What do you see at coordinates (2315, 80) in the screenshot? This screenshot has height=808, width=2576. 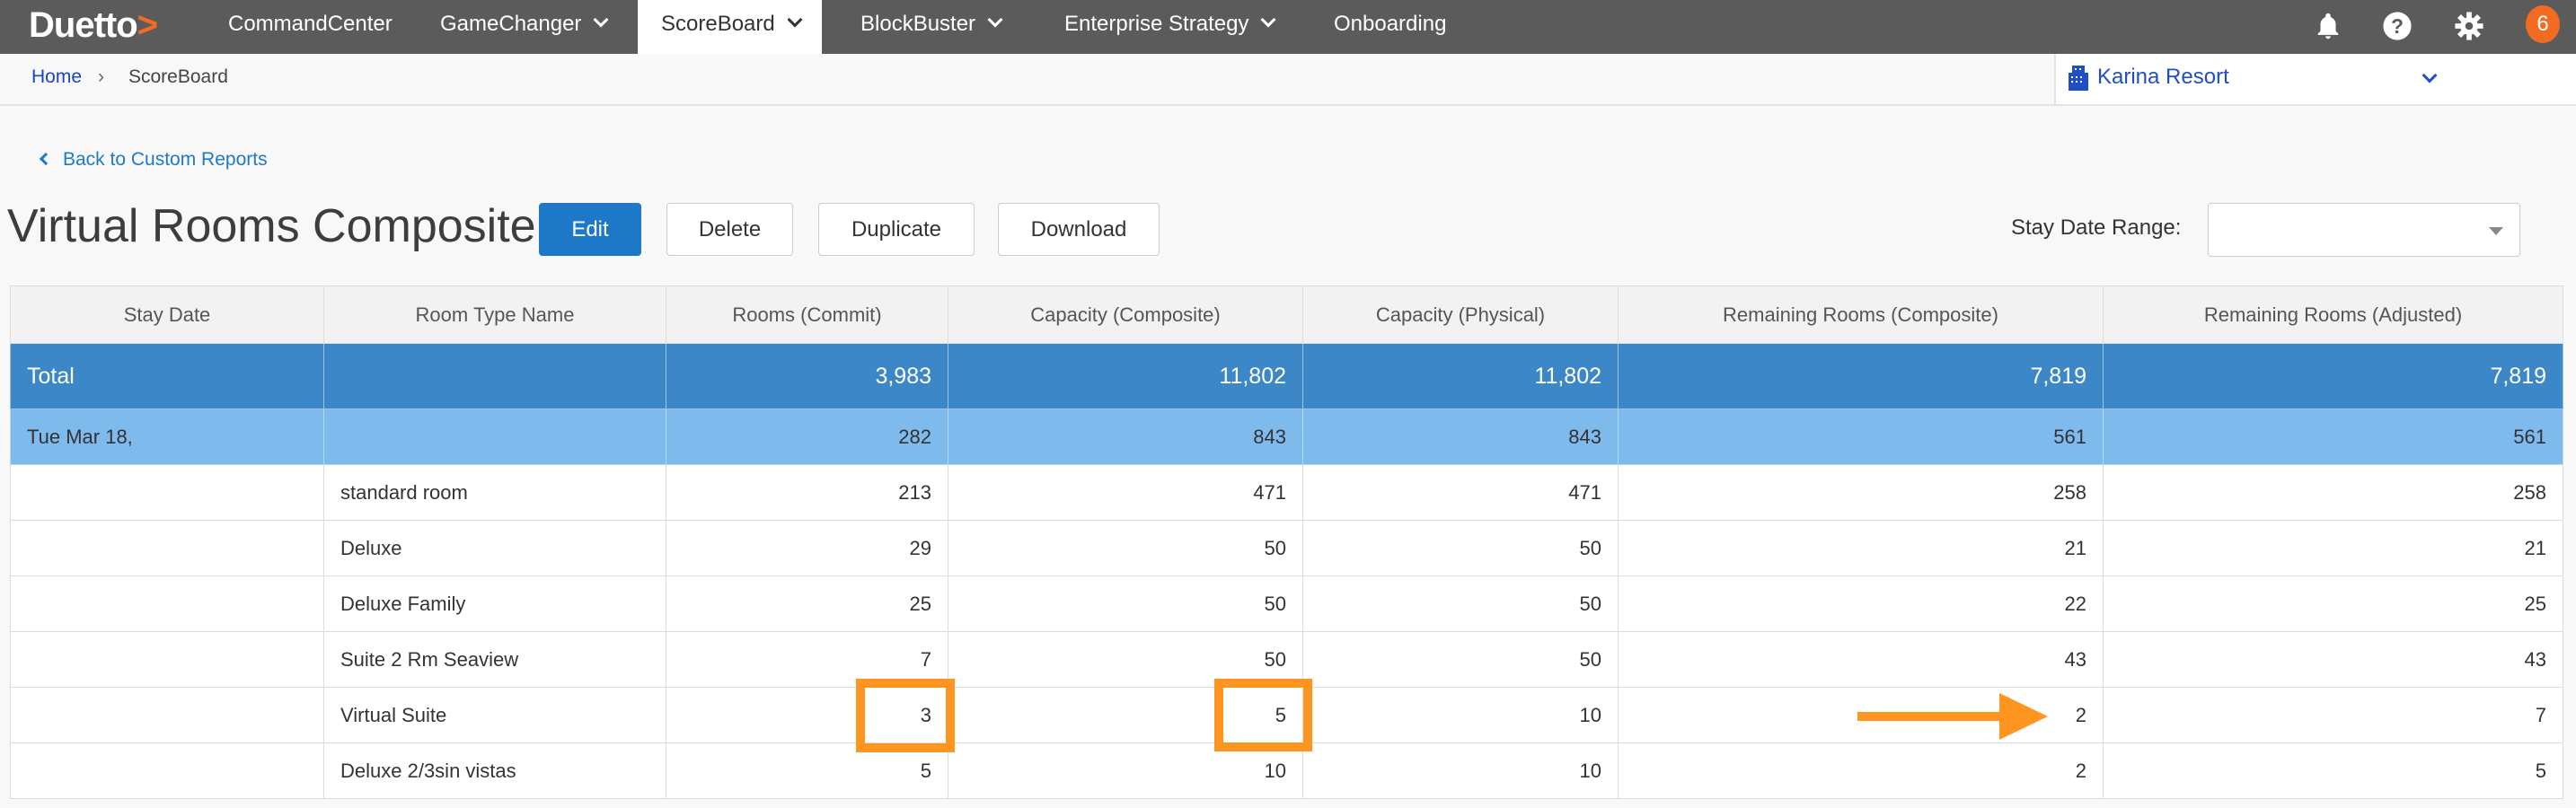 I see `property-selector: Karina Resort` at bounding box center [2315, 80].